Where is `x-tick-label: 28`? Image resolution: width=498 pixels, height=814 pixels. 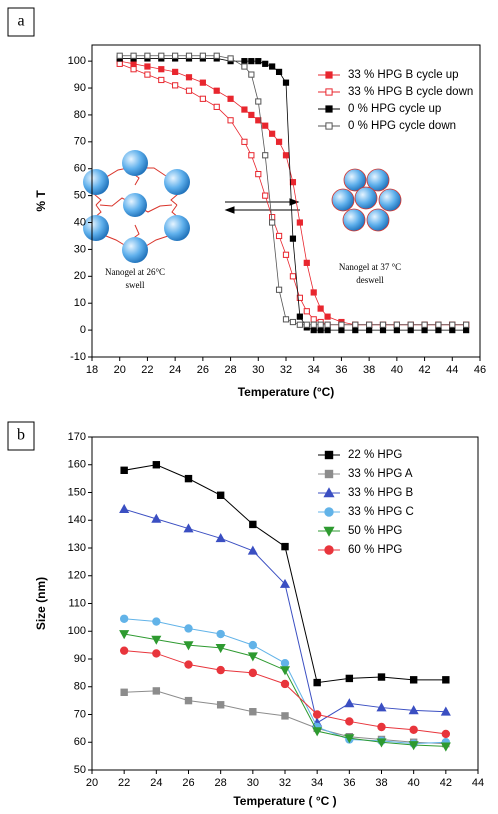
x-tick-label: 28 is located at coordinates (230, 370).